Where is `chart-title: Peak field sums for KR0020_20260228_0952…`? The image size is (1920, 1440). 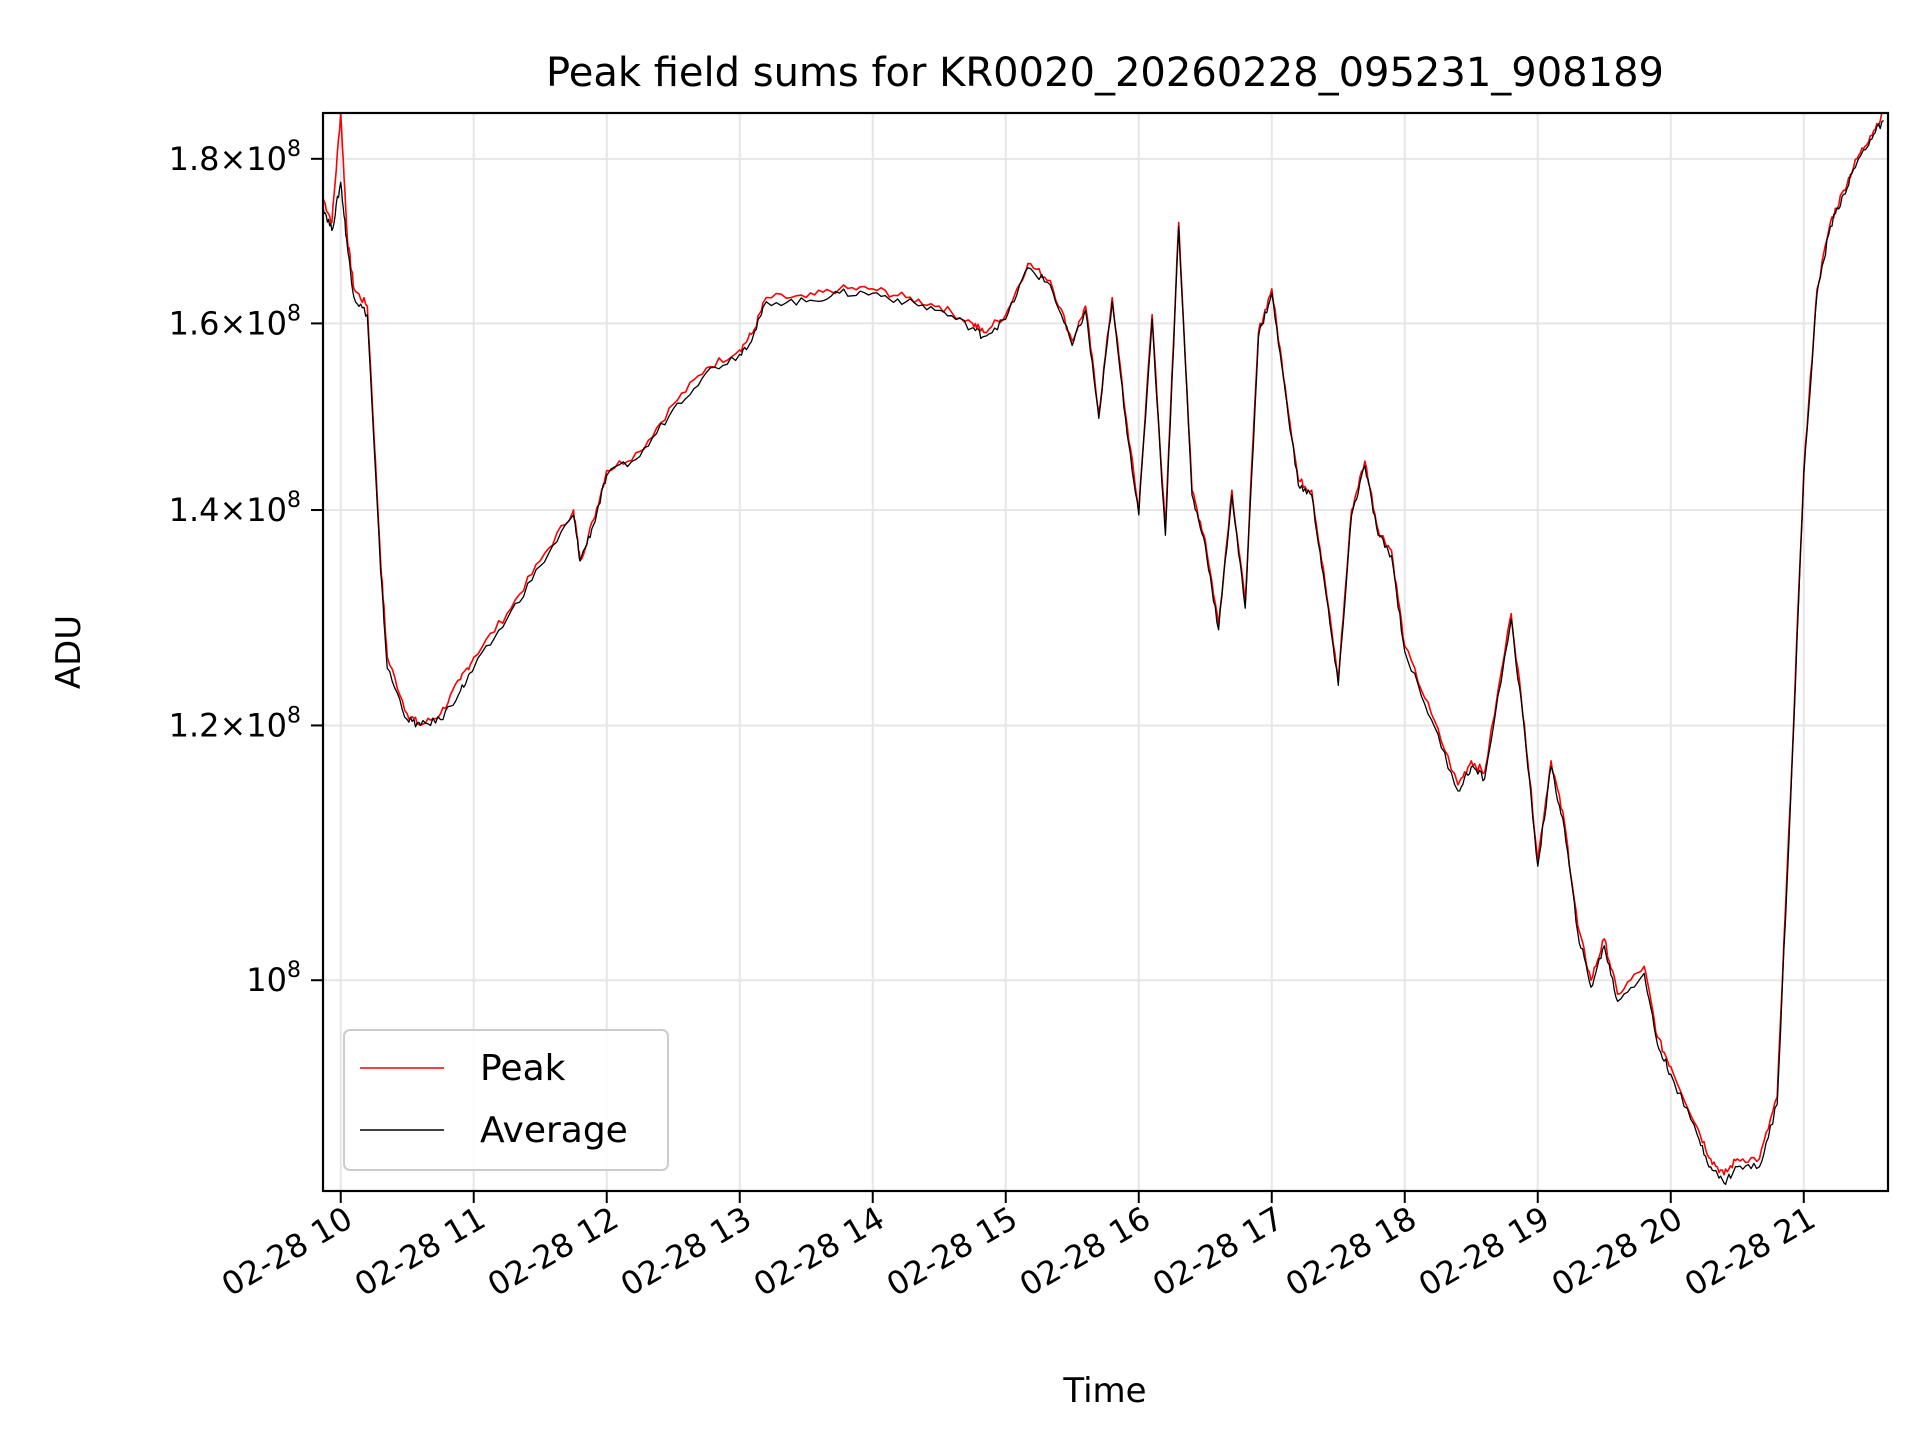 chart-title: Peak field sums for KR0020_20260228_0952… is located at coordinates (1105, 73).